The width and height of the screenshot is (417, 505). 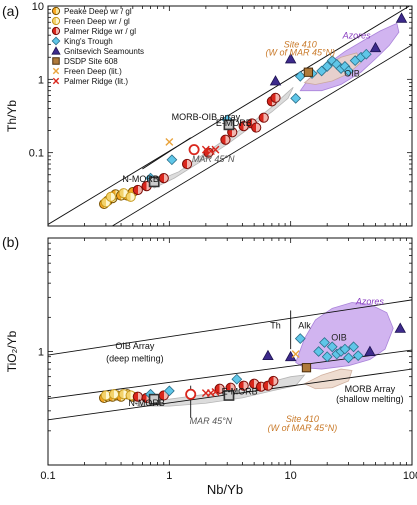 I want to click on panel-b-annotation-0: Azores, so click(x=370, y=301).